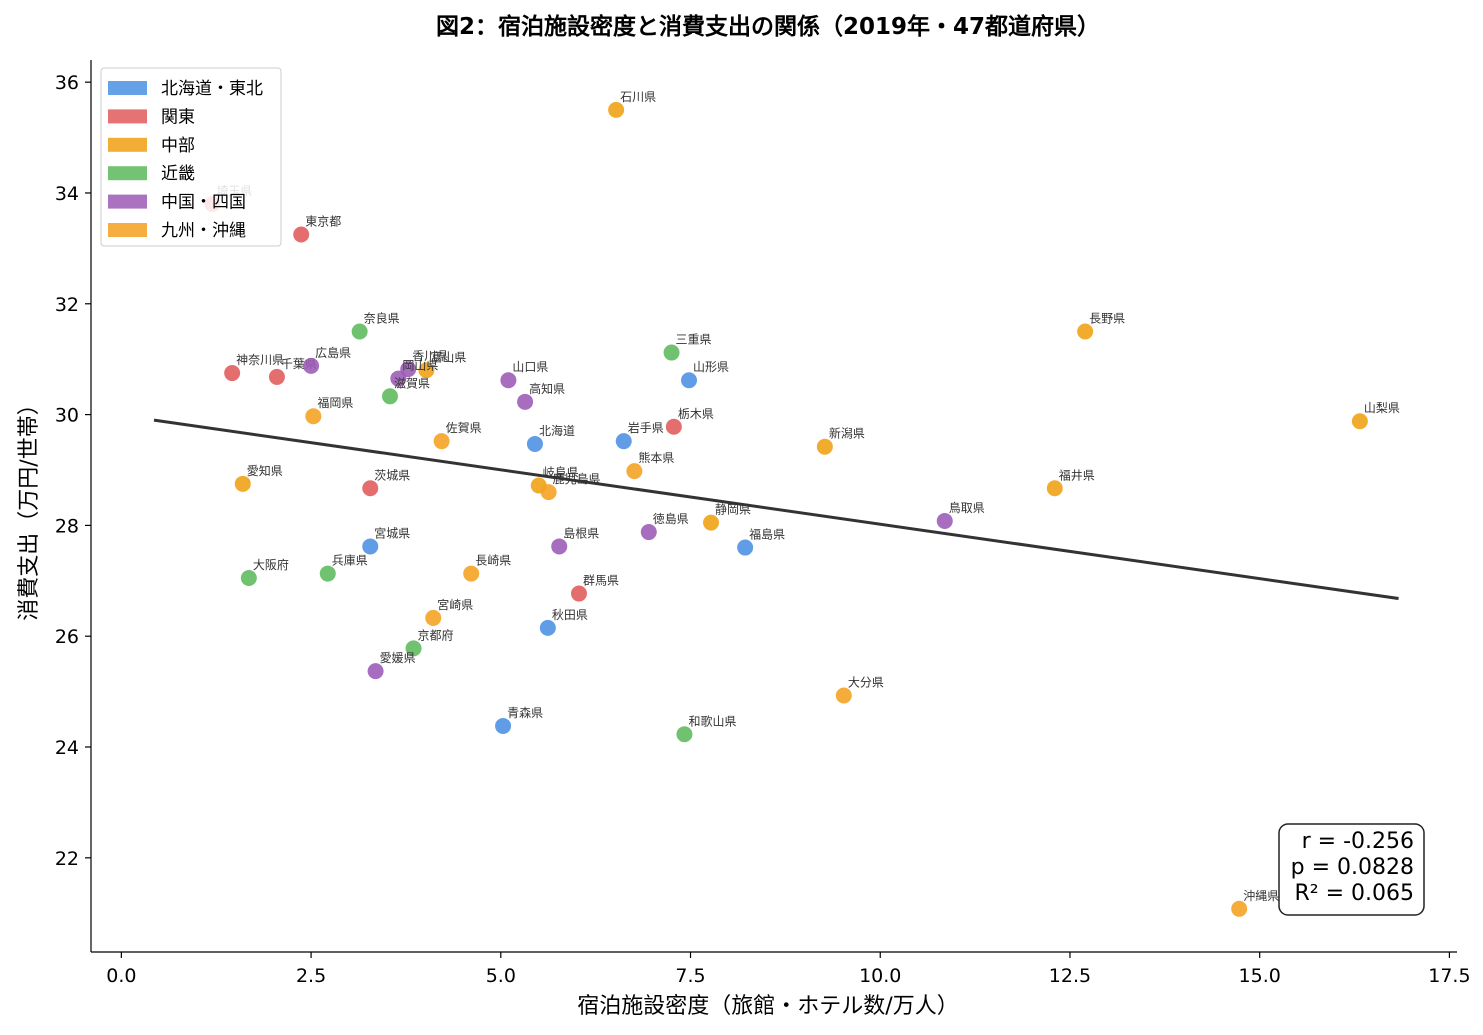 This screenshot has height=1035, width=1483. Describe the element at coordinates (1449, 976) in the screenshot. I see `x-tick-label: 17.5` at that location.